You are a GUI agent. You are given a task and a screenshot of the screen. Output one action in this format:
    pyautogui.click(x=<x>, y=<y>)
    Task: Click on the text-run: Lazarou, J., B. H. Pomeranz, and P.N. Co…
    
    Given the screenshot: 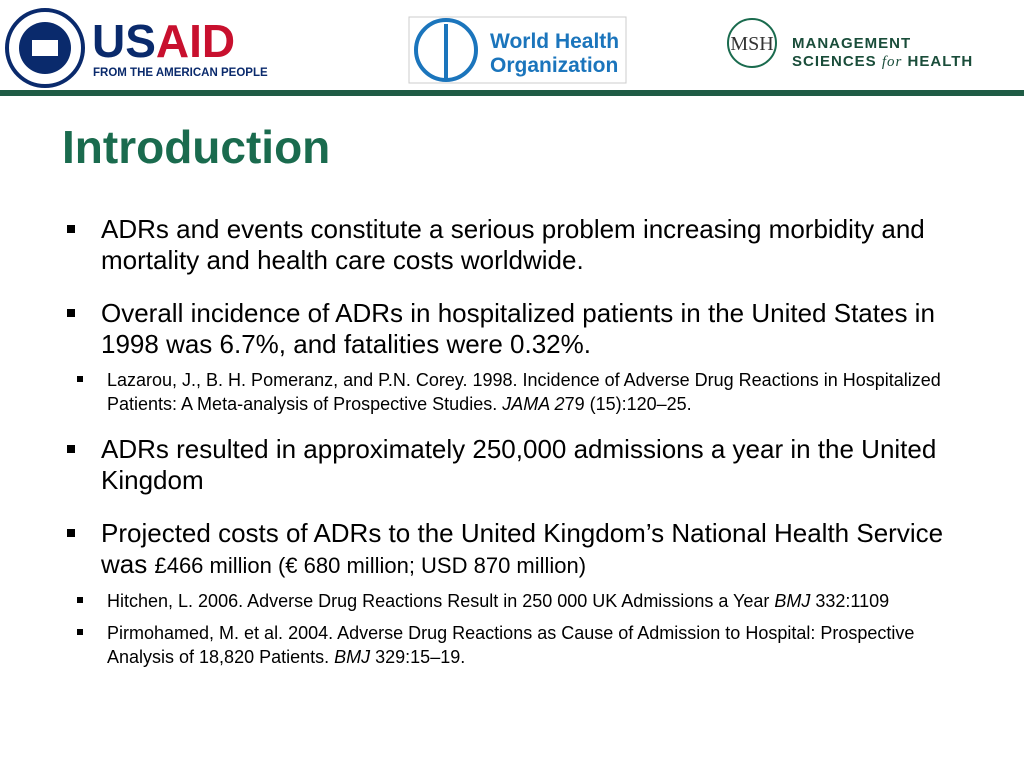 What is the action you would take?
    pyautogui.click(x=524, y=392)
    